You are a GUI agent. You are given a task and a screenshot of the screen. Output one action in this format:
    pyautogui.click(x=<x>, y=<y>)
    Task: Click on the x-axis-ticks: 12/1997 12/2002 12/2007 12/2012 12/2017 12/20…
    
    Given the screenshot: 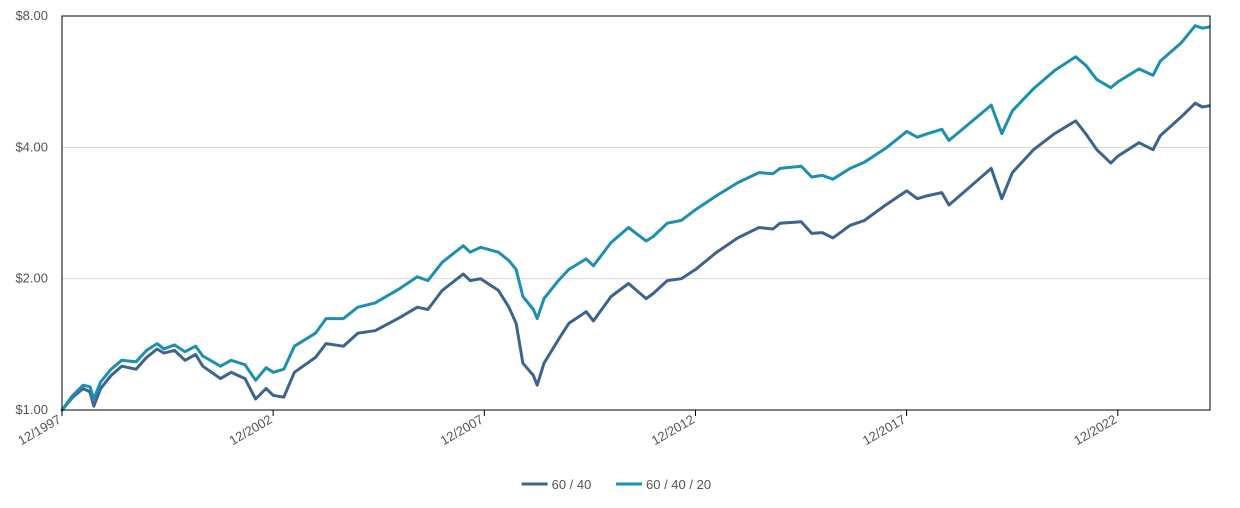 What is the action you would take?
    pyautogui.click(x=567, y=429)
    